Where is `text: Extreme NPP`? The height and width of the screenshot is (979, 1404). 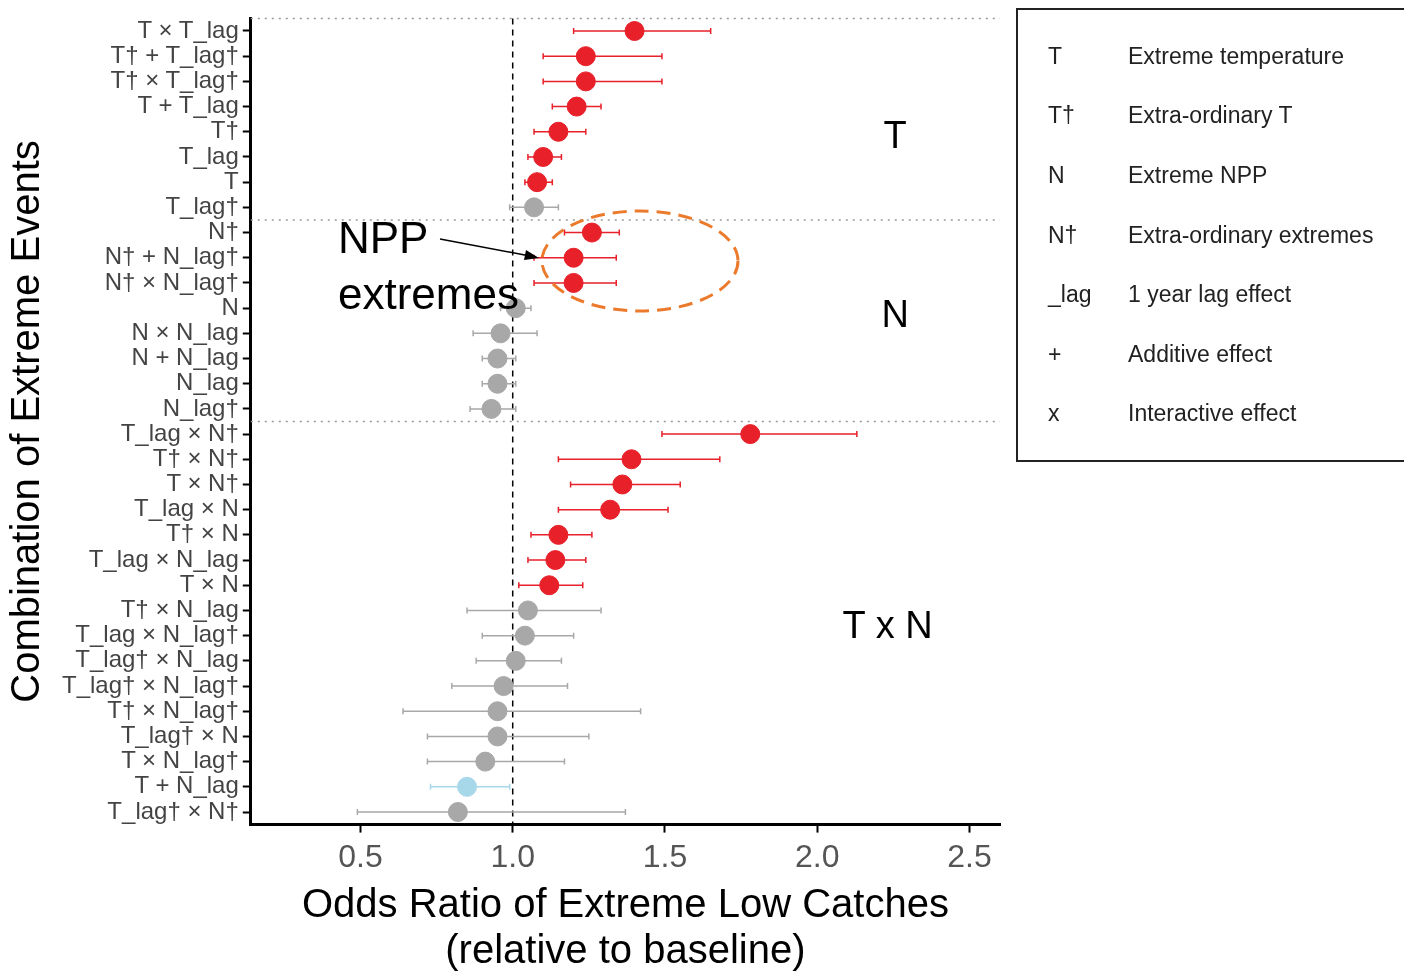 text: Extreme NPP is located at coordinates (1198, 175).